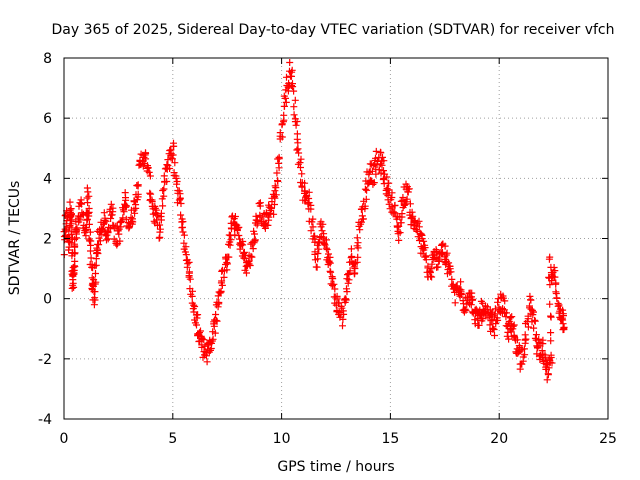  Describe the element at coordinates (499, 439) in the screenshot. I see `x-tick-label: 20` at that location.